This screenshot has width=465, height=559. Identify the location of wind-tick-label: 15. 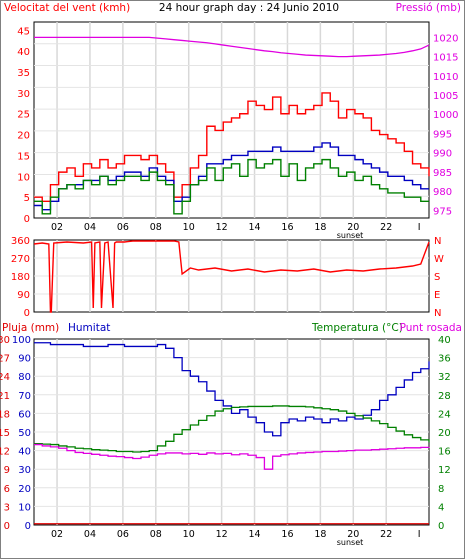
(23, 156).